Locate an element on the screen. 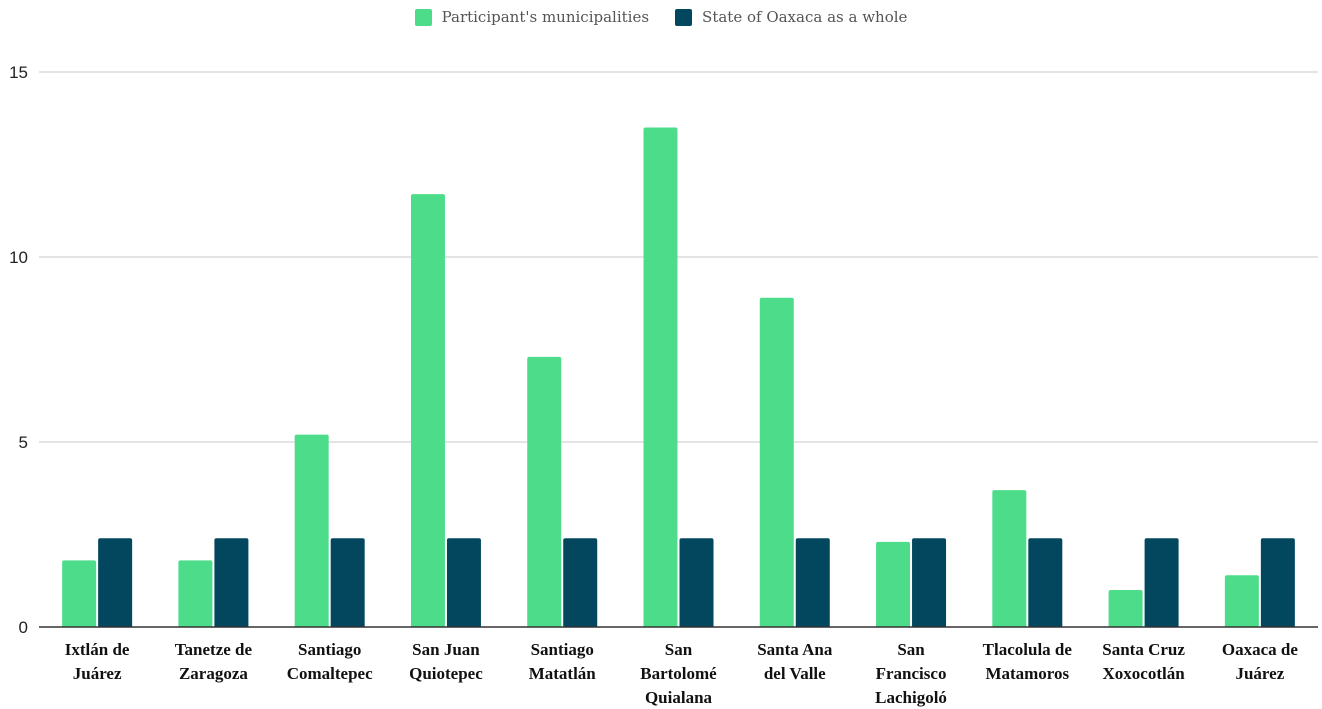 Image resolution: width=1322 pixels, height=709 pixels. legend-item-series-2: State of Oaxaca as a whole is located at coordinates (791, 17).